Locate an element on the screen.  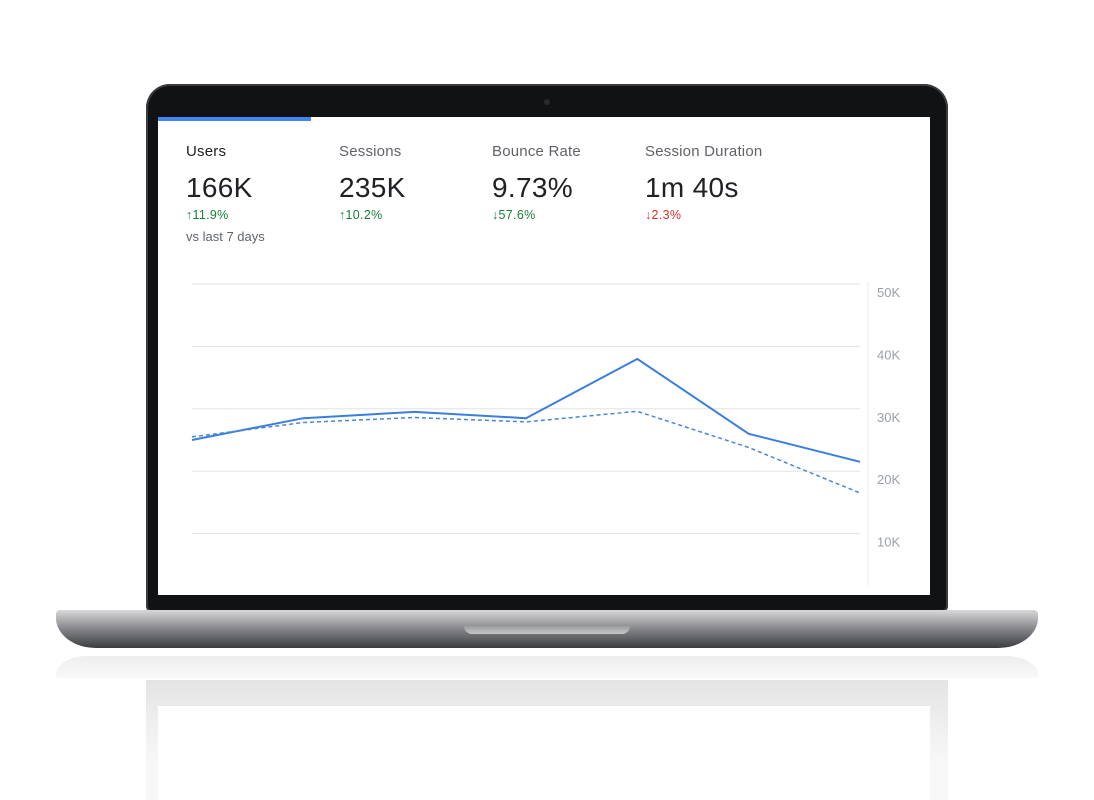
session-duration-delta: ↓2.3% is located at coordinates (663, 215).